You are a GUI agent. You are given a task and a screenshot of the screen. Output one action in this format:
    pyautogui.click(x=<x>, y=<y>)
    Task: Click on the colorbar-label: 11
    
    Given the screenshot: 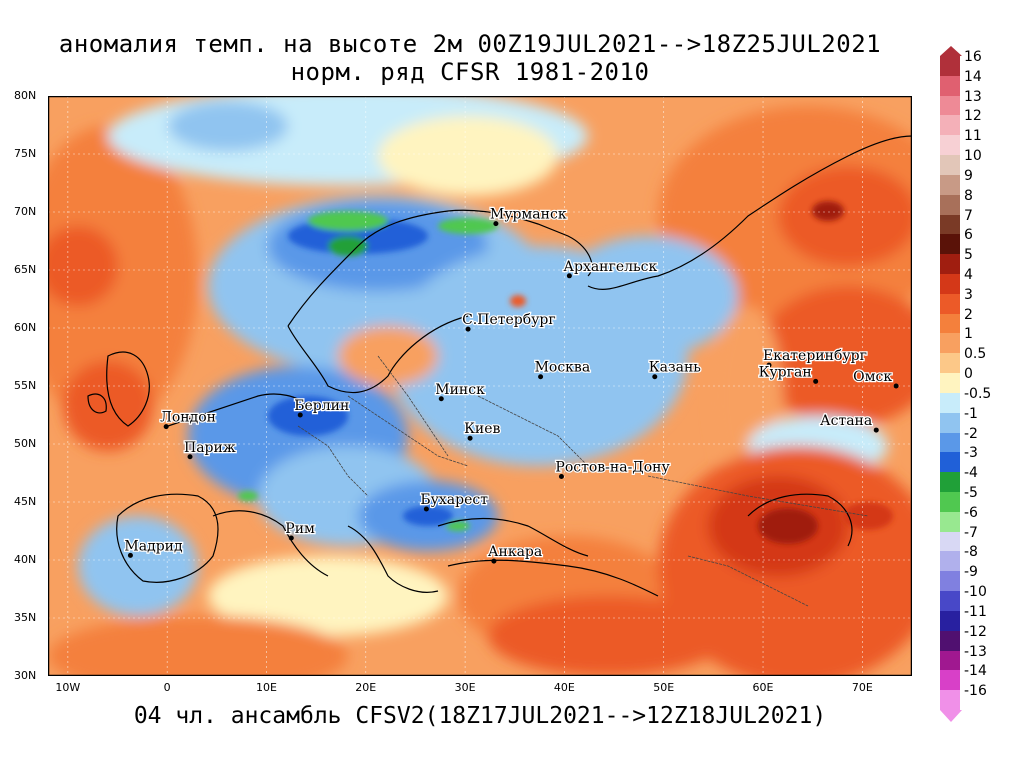 What is the action you would take?
    pyautogui.click(x=973, y=136)
    